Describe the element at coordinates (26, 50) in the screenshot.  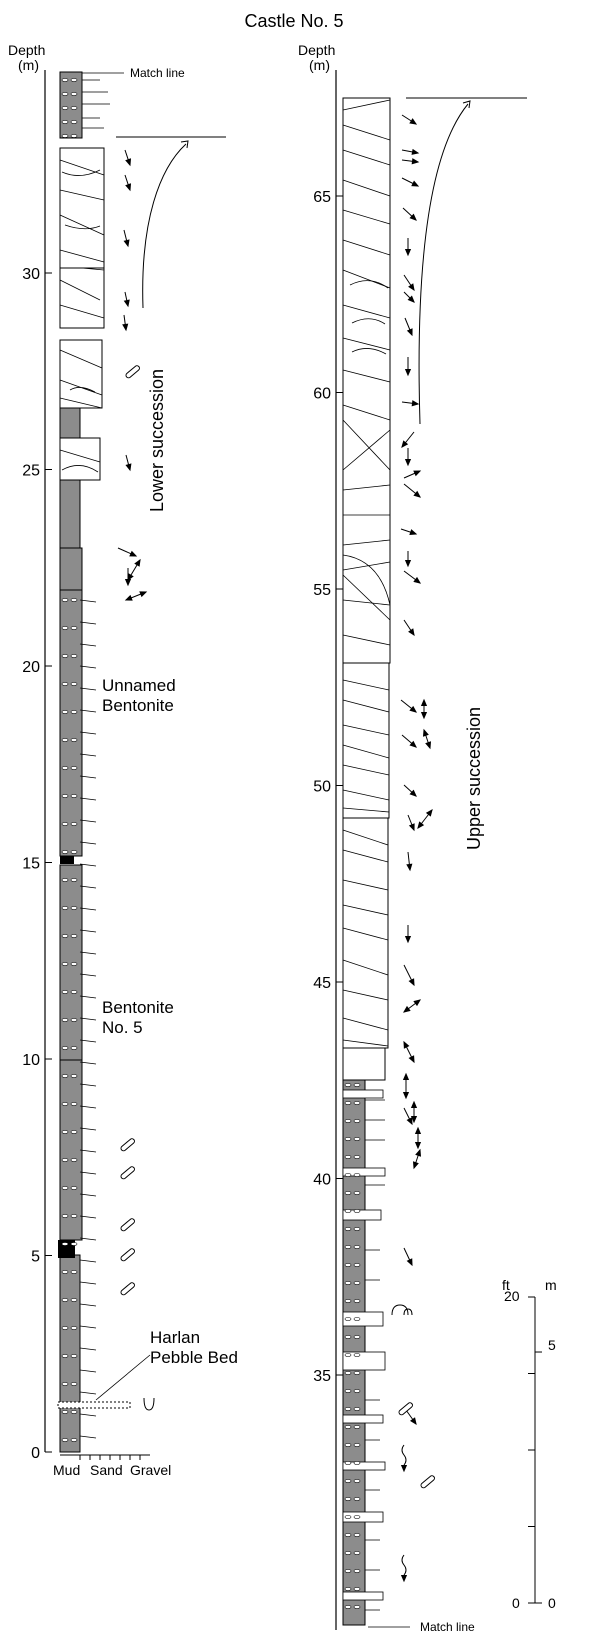
I see `left-depth-label: Depth` at that location.